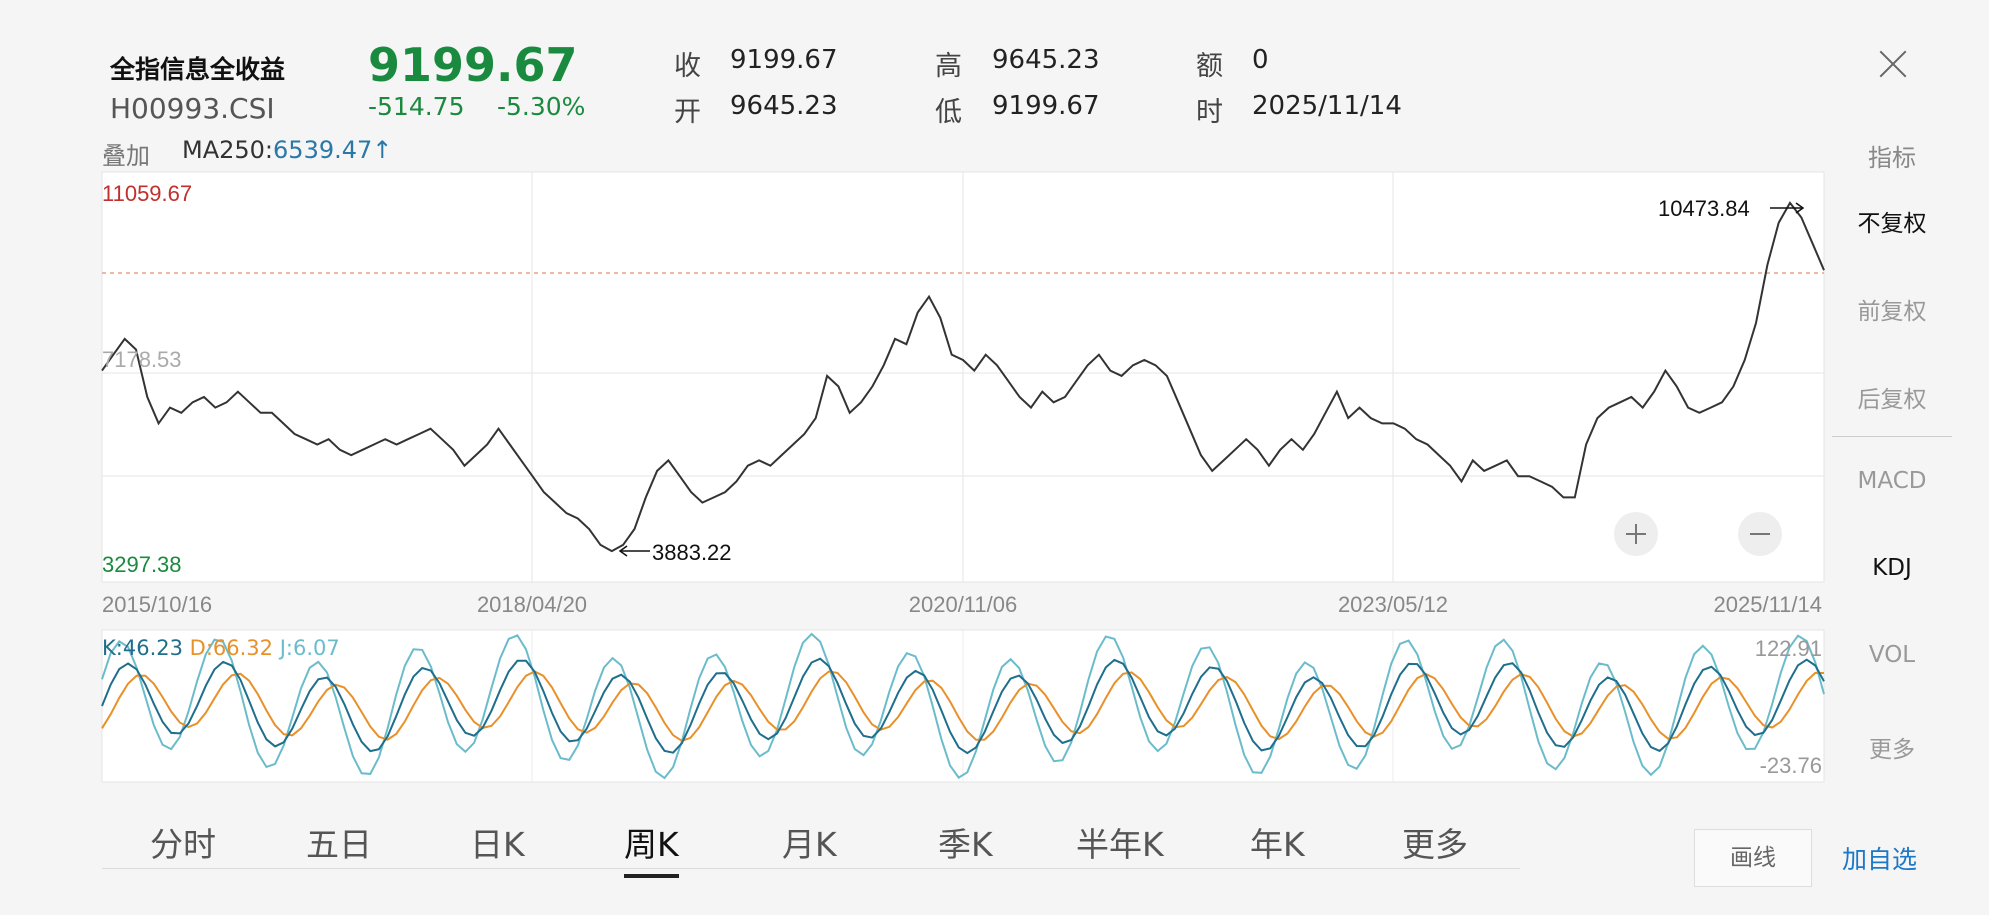  What do you see at coordinates (1892, 400) in the screenshot?
I see `sidebar-item-backward-adjusted: 后复权` at bounding box center [1892, 400].